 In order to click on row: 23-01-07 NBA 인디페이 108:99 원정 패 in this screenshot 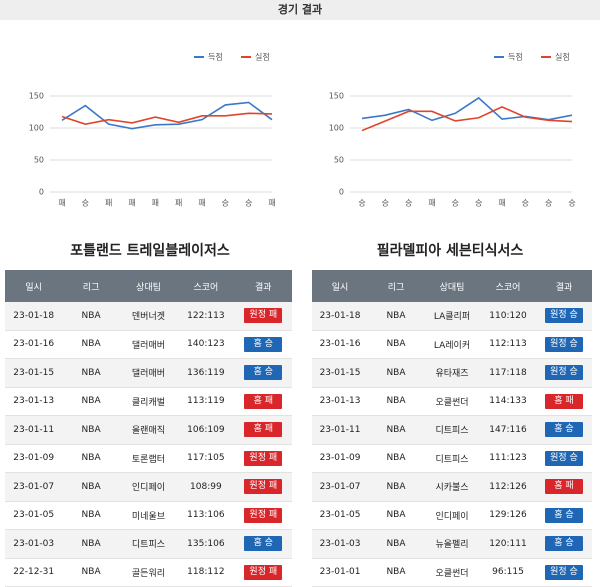, I will do `click(148, 487)`.